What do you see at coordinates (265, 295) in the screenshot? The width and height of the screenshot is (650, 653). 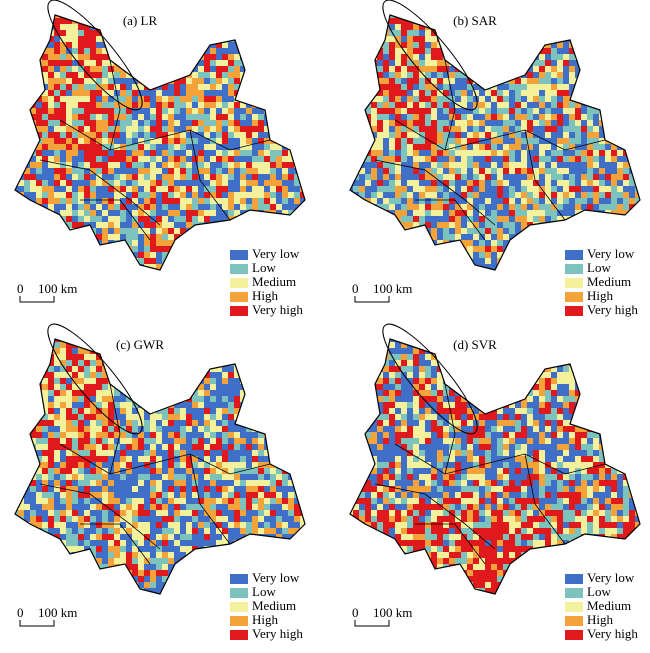 I see `legend-label: High` at bounding box center [265, 295].